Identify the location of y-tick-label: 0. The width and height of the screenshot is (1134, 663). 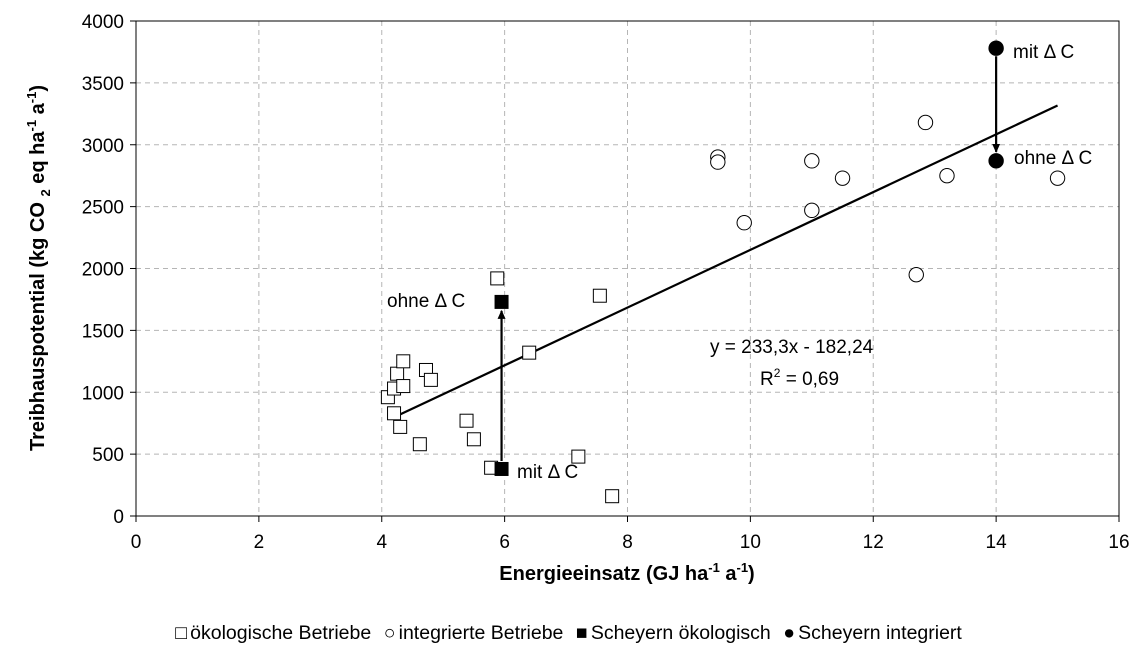
(118, 517).